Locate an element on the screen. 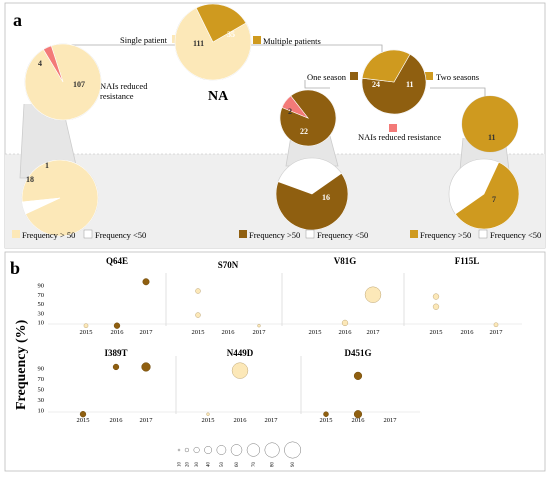  size-legend: 10 20 30 40 50 60 70 80 90 is located at coordinates (239, 454).